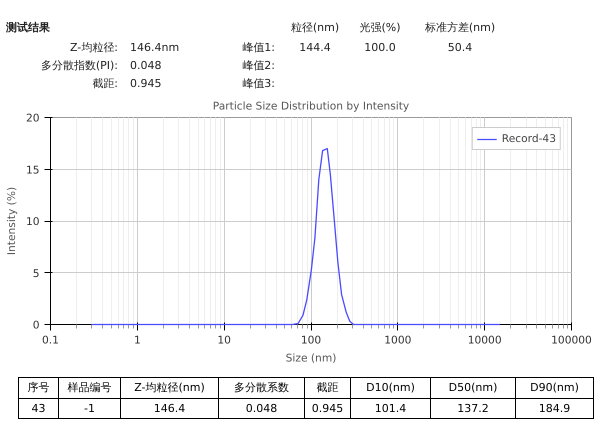  I want to click on text: 101.4, so click(390, 408).